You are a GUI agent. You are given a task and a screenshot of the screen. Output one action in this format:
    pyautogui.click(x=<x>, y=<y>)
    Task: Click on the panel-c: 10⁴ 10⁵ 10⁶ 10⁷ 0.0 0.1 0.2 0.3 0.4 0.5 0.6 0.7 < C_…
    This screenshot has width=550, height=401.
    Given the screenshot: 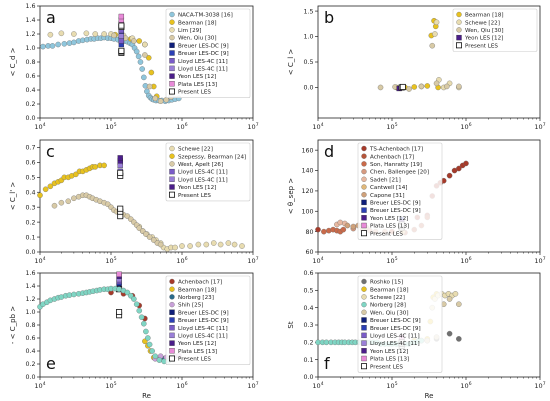 What is the action you would take?
    pyautogui.click(x=134, y=202)
    